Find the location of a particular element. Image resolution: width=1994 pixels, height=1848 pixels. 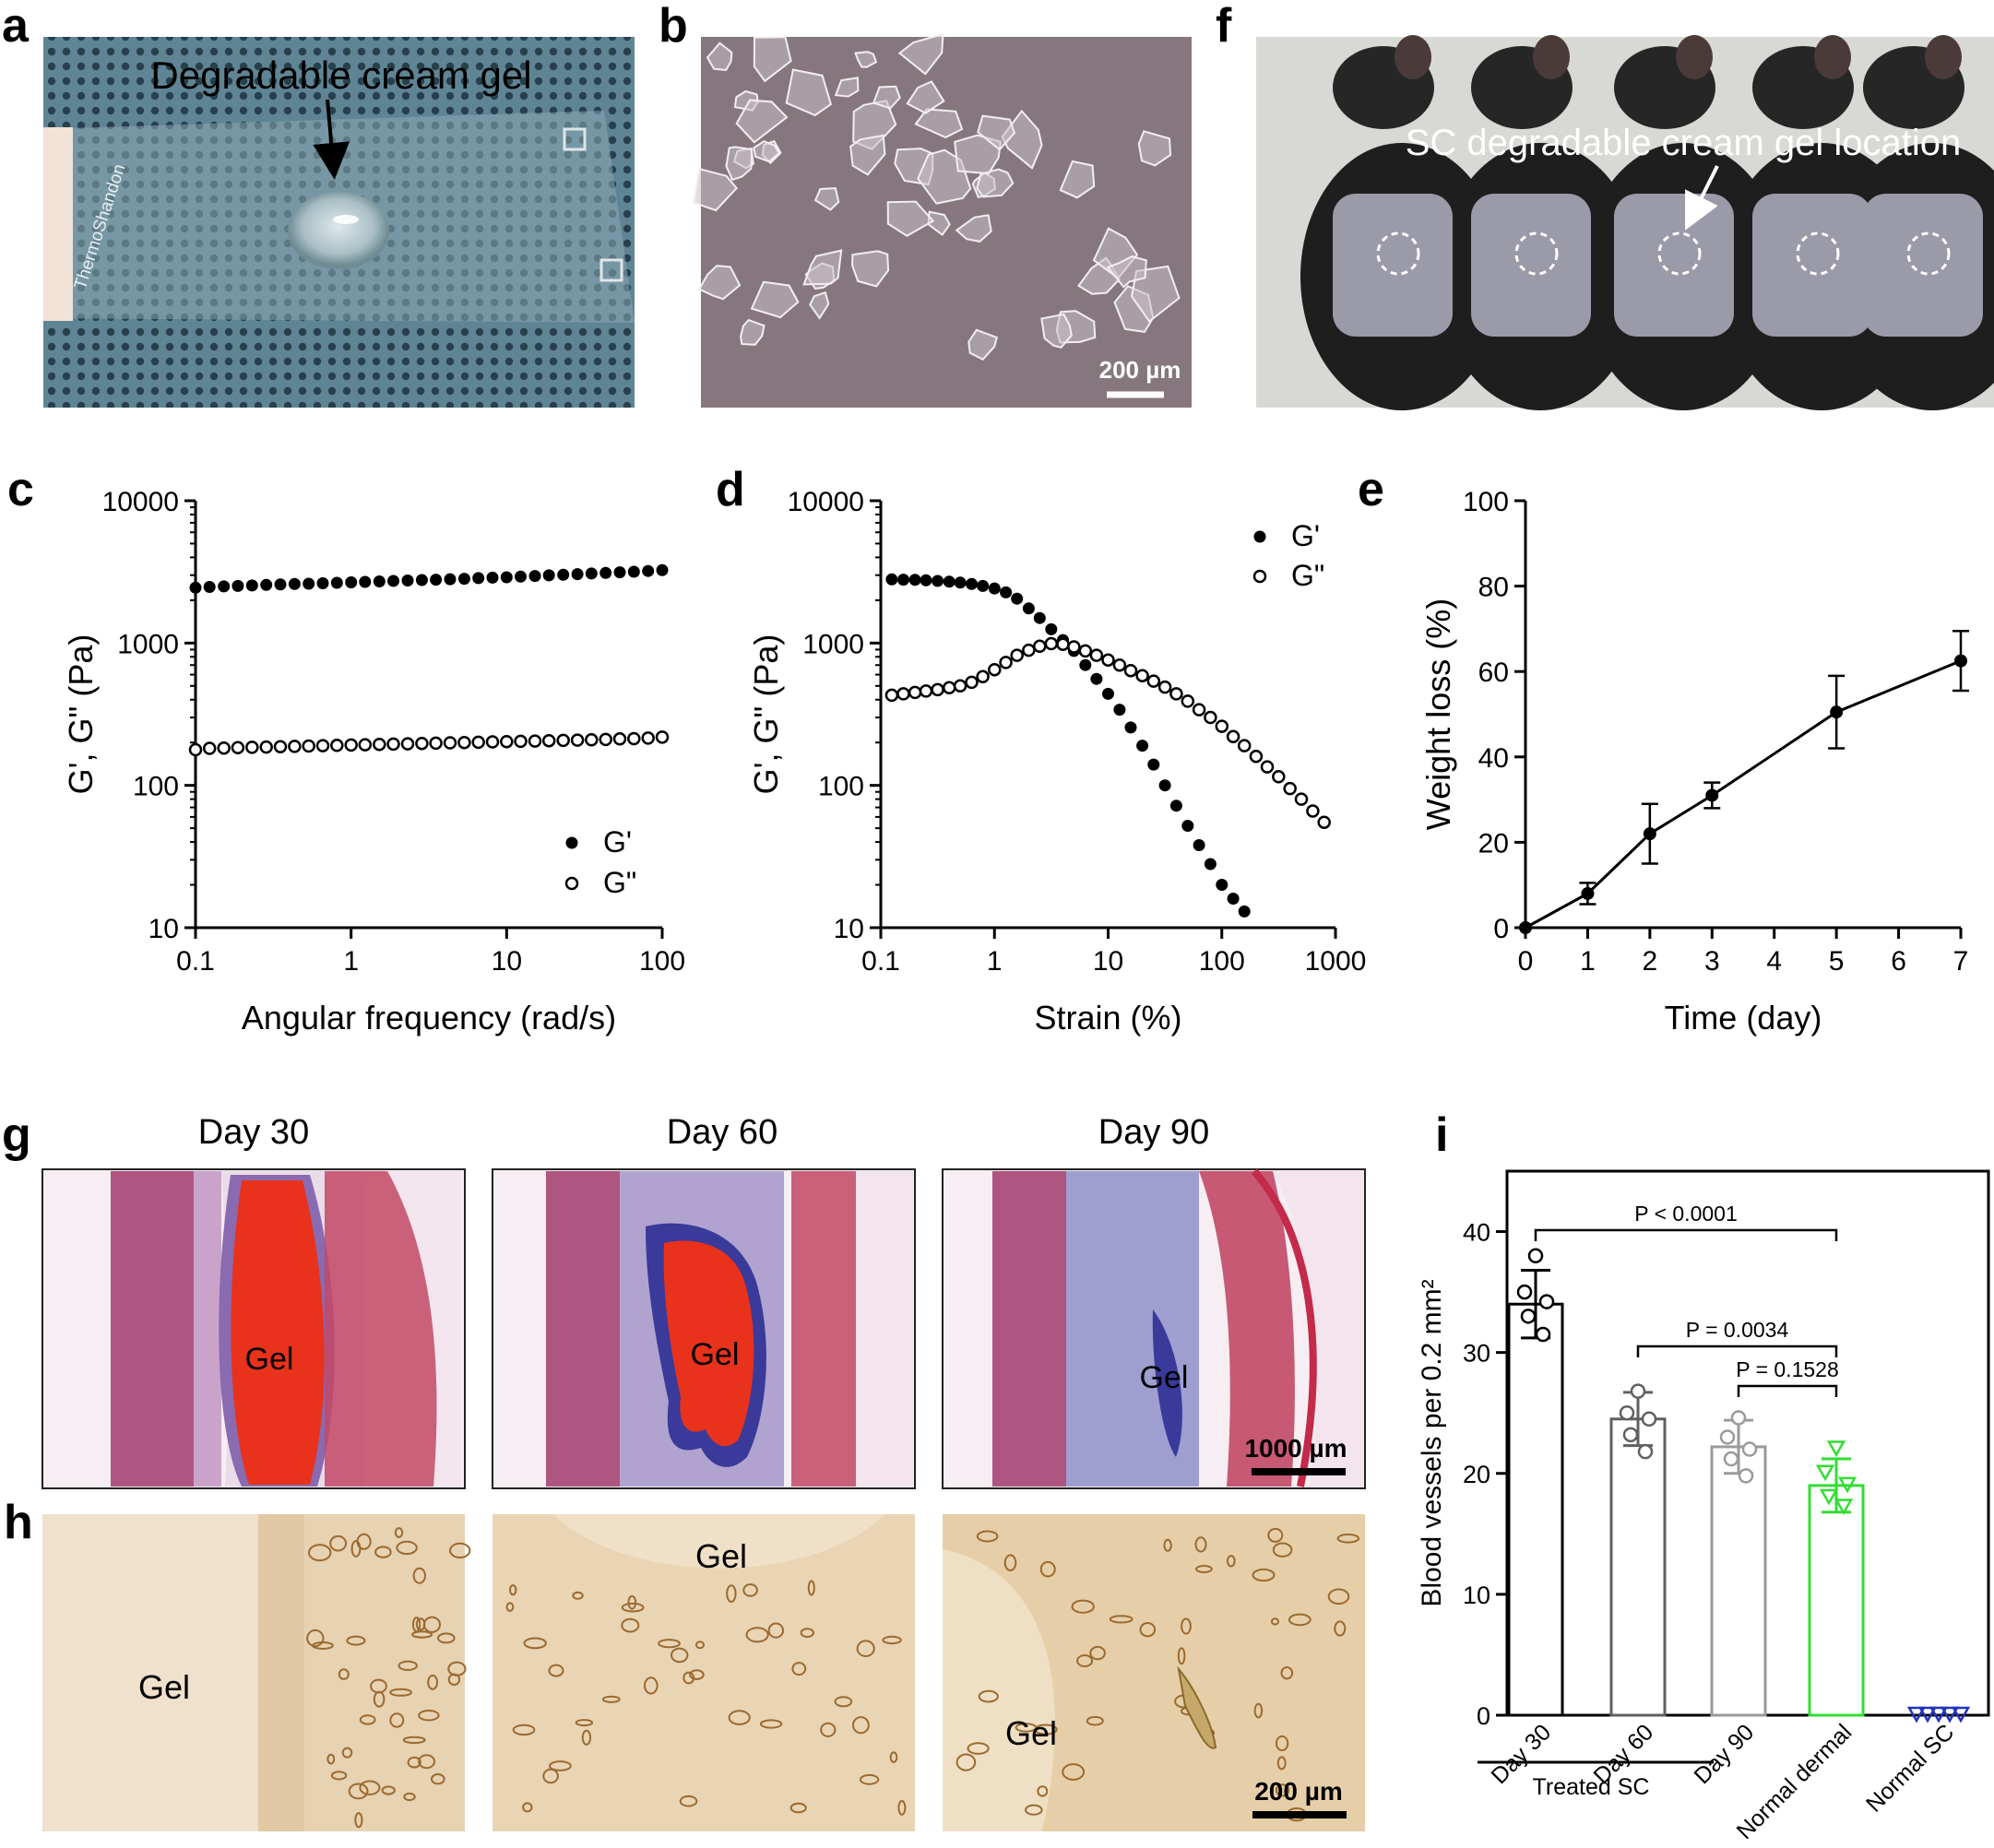

day30-title: Day 30 is located at coordinates (253, 1133).